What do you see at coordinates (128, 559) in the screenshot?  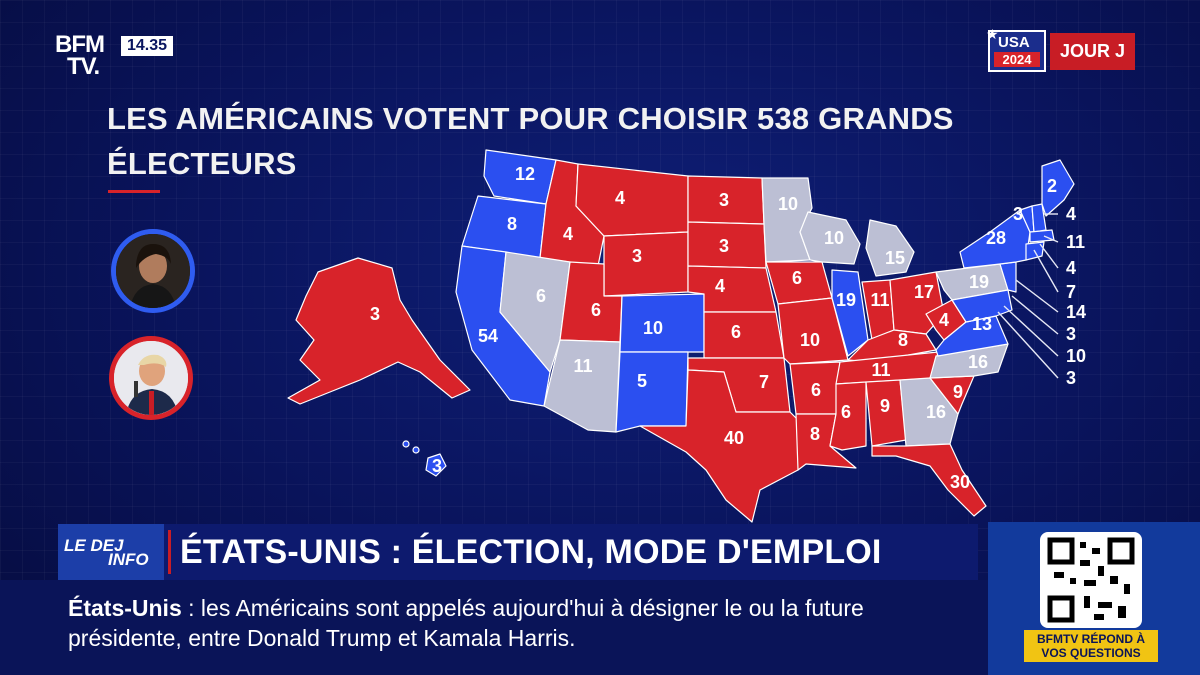 I see `program-tag-line-2: INFO` at bounding box center [128, 559].